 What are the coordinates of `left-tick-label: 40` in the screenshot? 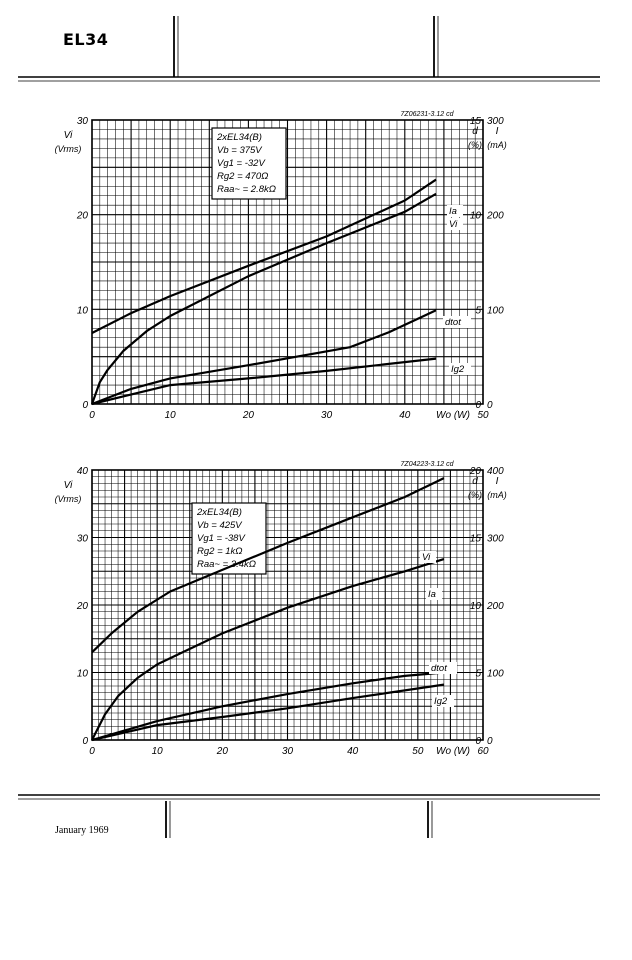 It's located at (83, 471).